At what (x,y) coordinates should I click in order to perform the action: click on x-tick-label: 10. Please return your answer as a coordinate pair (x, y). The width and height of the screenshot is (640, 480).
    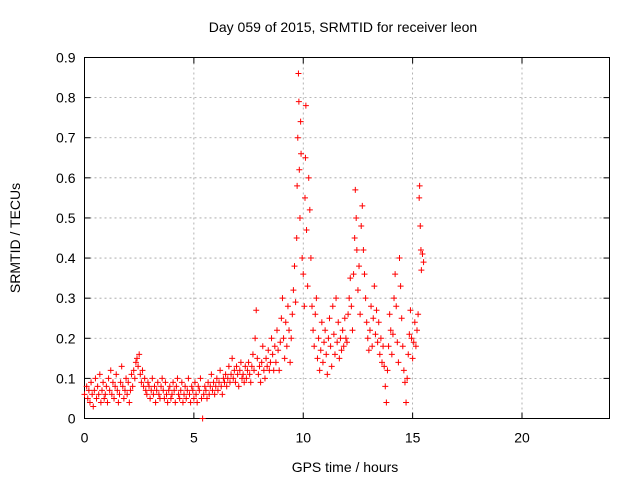
    Looking at the image, I should click on (303, 438).